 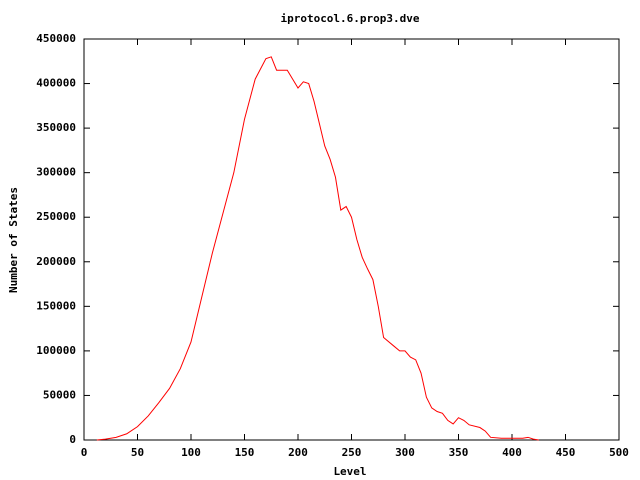 What do you see at coordinates (56, 350) in the screenshot?
I see `y-tick-label: 100000` at bounding box center [56, 350].